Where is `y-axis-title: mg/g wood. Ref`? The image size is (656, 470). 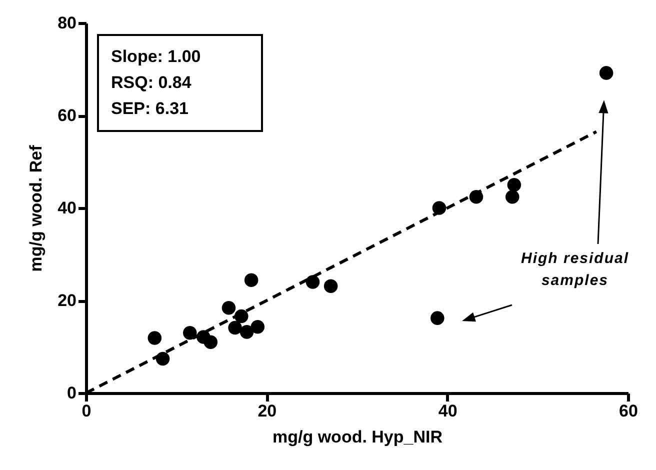 y-axis-title: mg/g wood. Ref is located at coordinates (36, 208).